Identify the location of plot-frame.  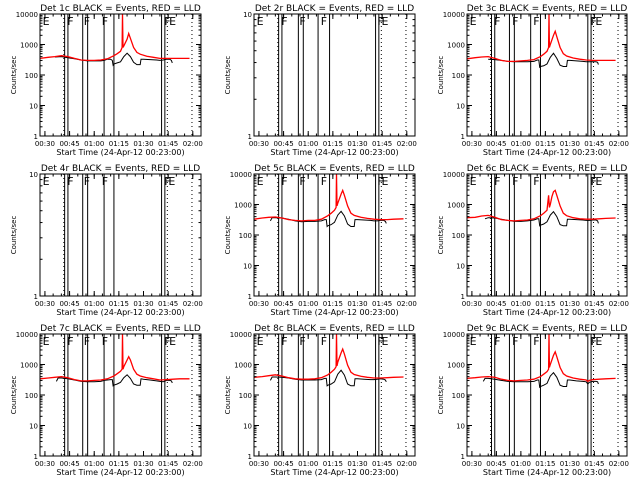
(334, 75).